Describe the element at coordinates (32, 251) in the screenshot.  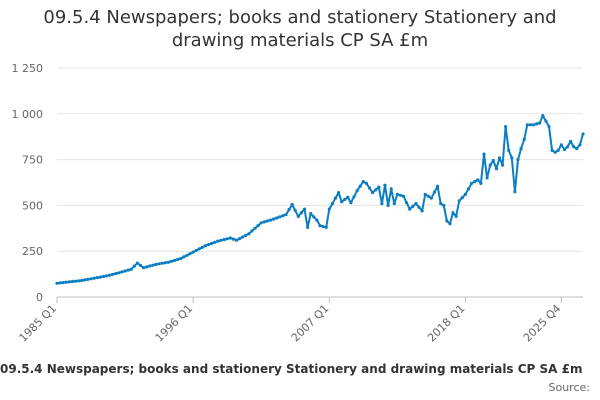
I see `y-tick-label: 250` at that location.